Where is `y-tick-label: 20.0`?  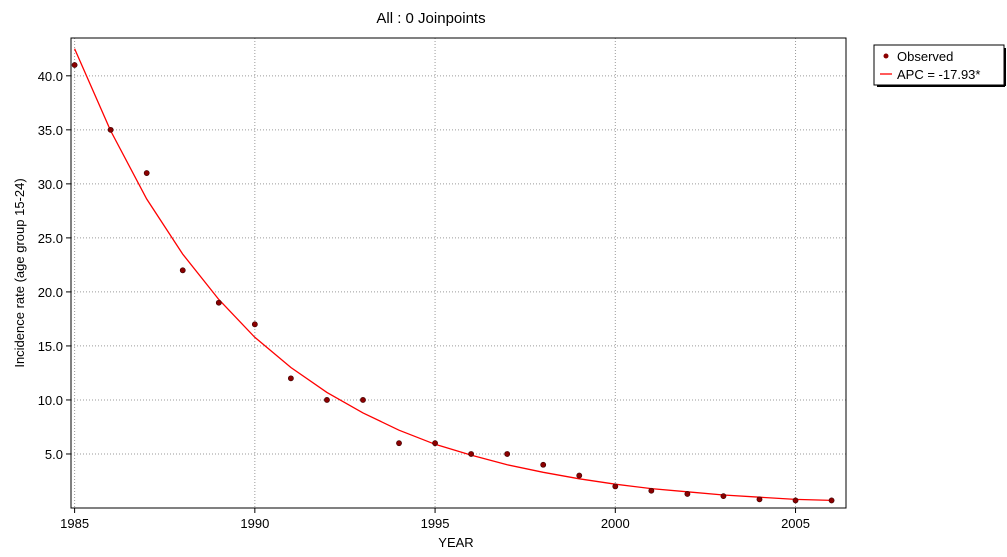
y-tick-label: 20.0 is located at coordinates (50, 292).